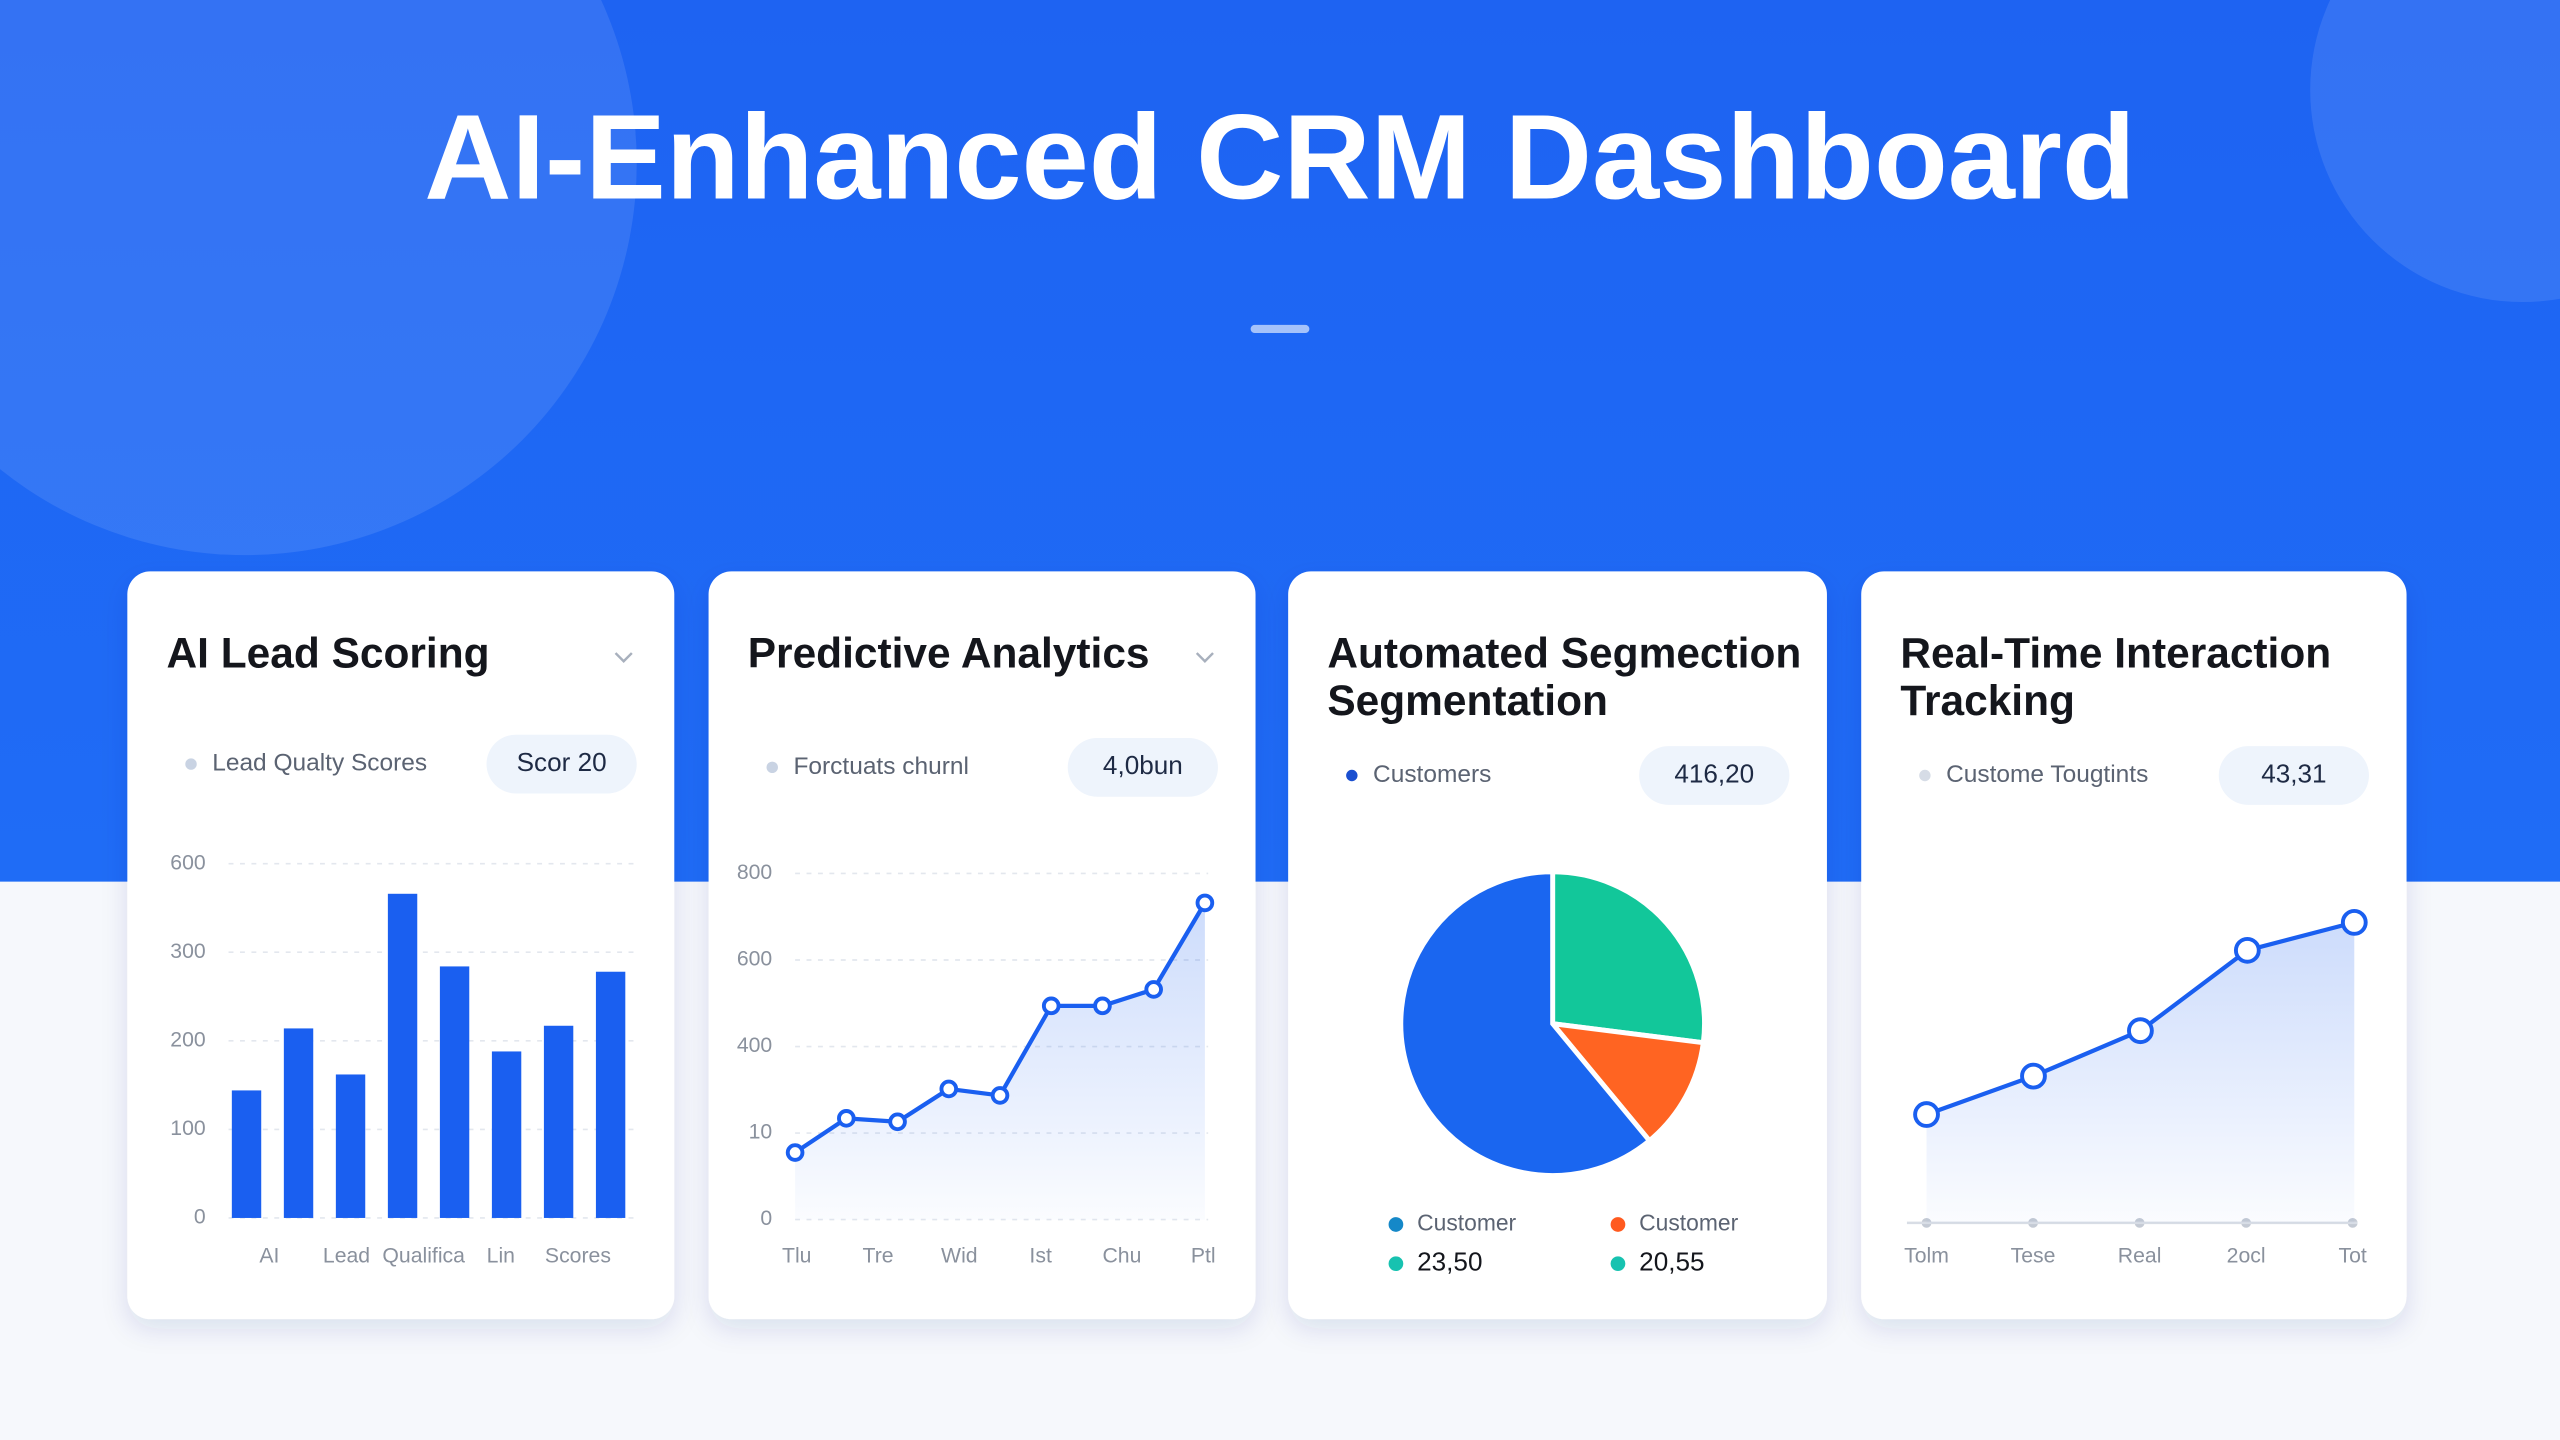  What do you see at coordinates (1714, 773) in the screenshot?
I see `badge: 416,20` at bounding box center [1714, 773].